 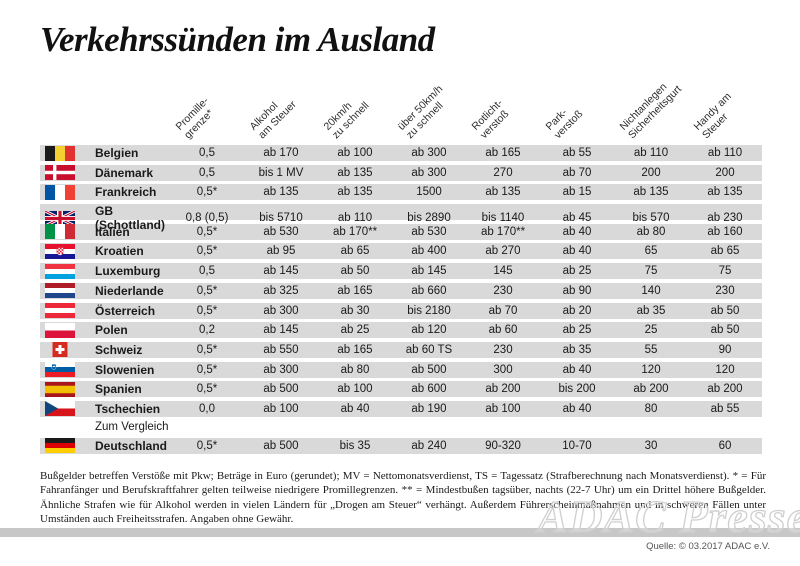 I want to click on fine-value: ab 65, so click(x=355, y=251).